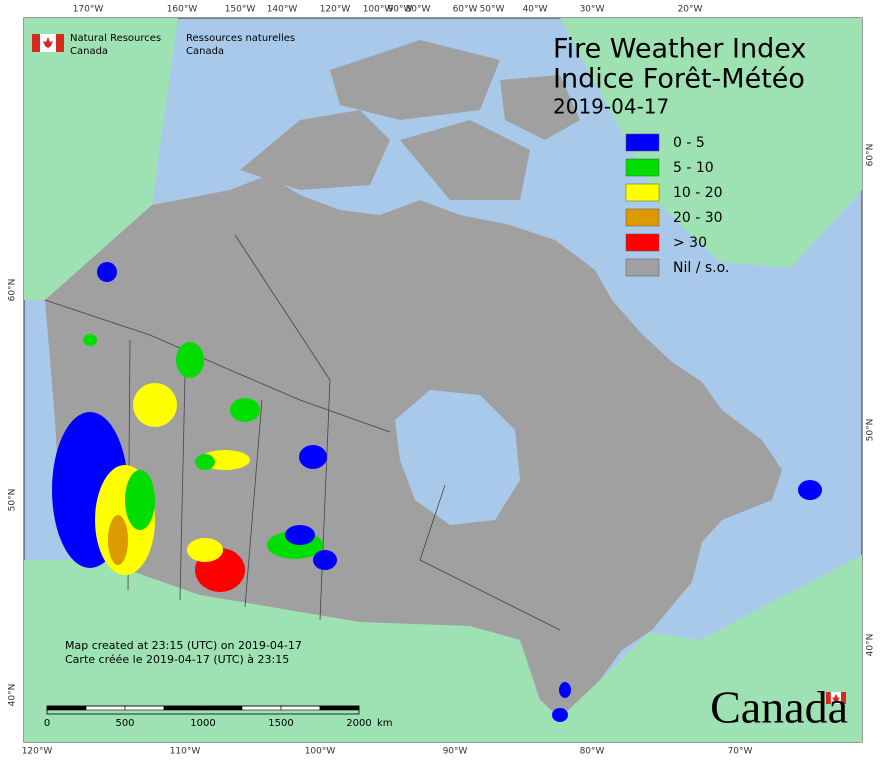 This screenshot has height=764, width=880. What do you see at coordinates (240, 38) in the screenshot?
I see `department-fr: Ressources naturelles` at bounding box center [240, 38].